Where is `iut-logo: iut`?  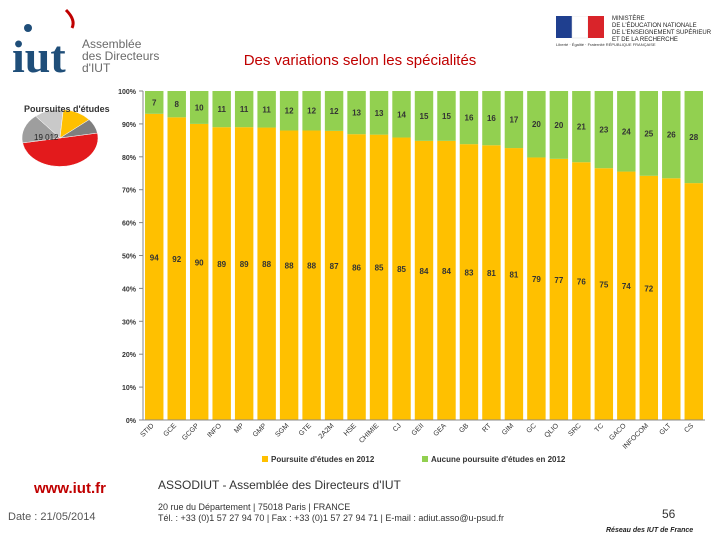 iut-logo: iut is located at coordinates (43, 43).